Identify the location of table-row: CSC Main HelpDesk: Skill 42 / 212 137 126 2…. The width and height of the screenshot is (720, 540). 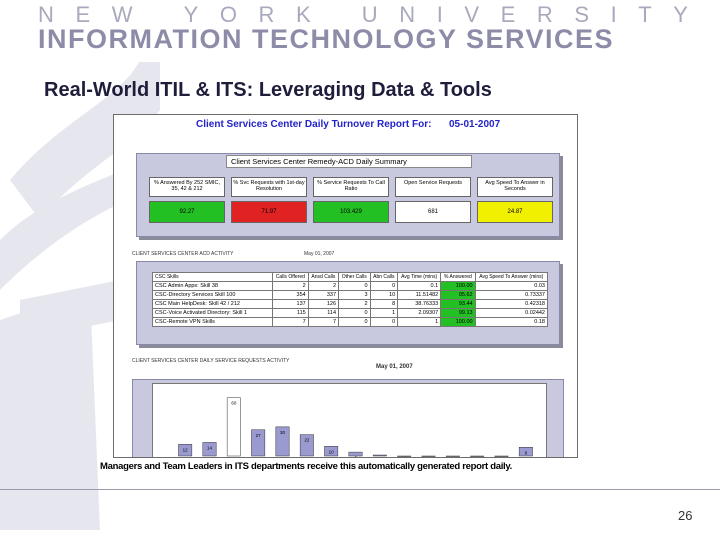
(350, 304).